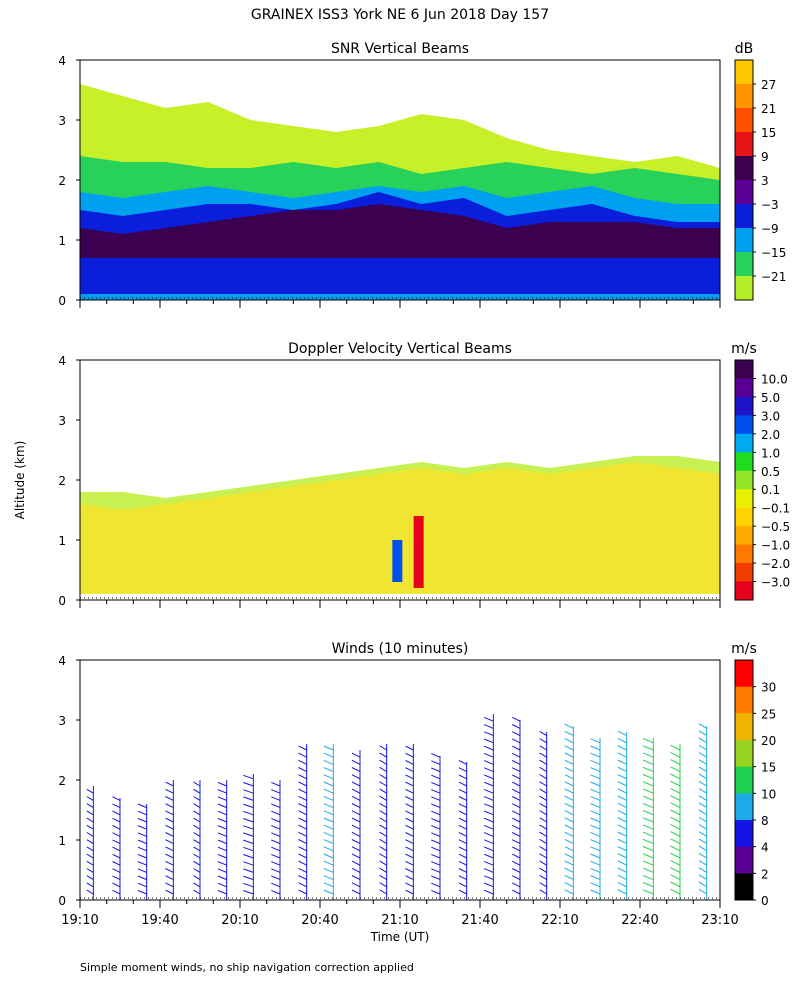 The height and width of the screenshot is (1000, 800). Describe the element at coordinates (744, 49) in the screenshot. I see `snr-colorbar-units: dB` at that location.